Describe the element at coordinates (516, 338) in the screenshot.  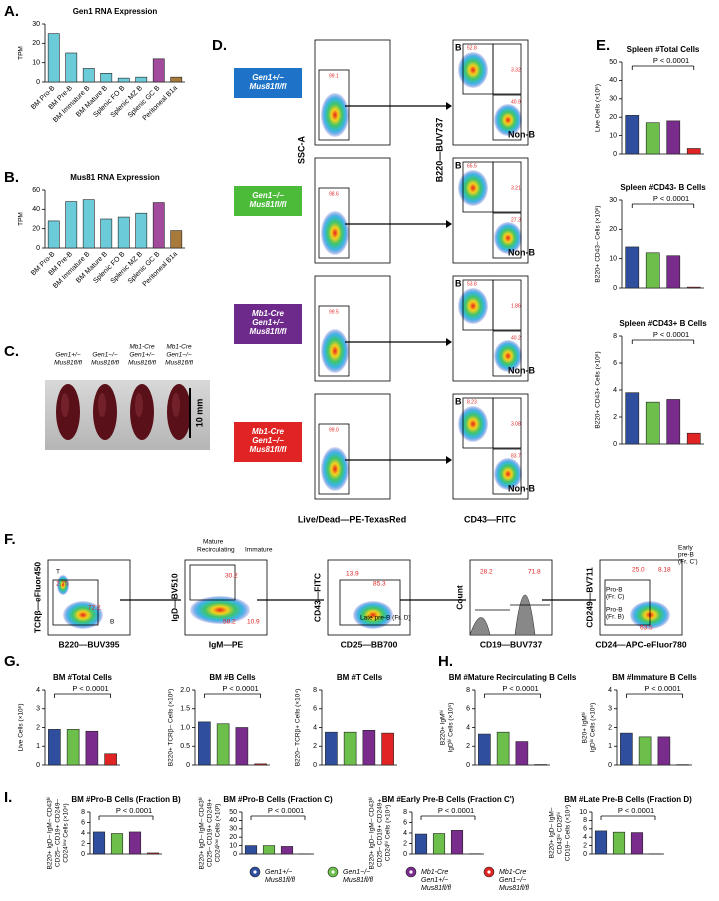
I see `gate-value: 40.2` at that location.